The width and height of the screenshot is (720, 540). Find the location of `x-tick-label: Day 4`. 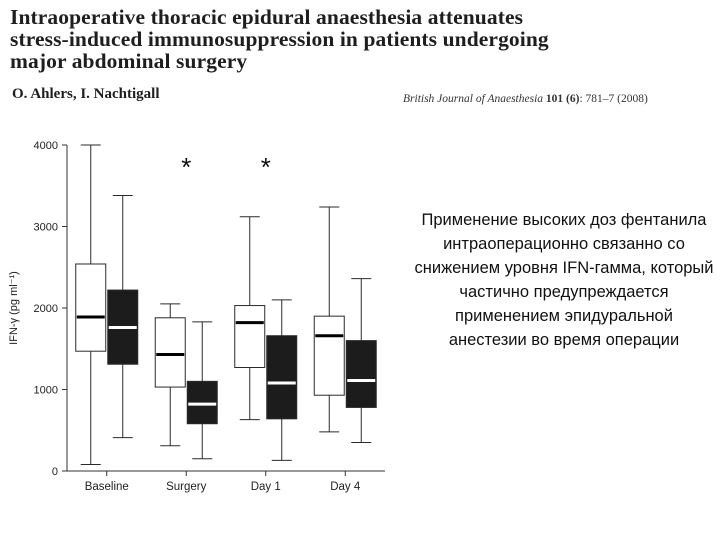

x-tick-label: Day 4 is located at coordinates (345, 487).